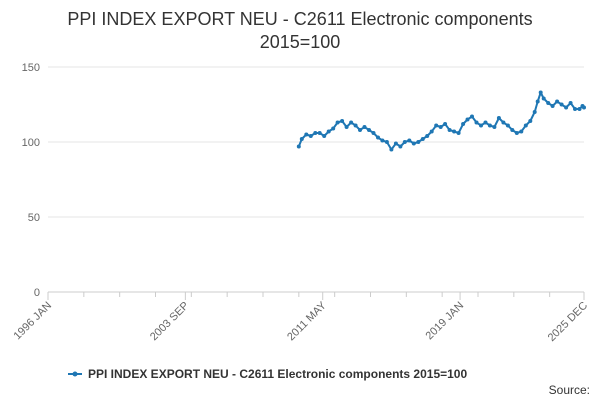 This screenshot has width=600, height=400. I want to click on x-tick-label-4: 2025 DEC, so click(568, 322).